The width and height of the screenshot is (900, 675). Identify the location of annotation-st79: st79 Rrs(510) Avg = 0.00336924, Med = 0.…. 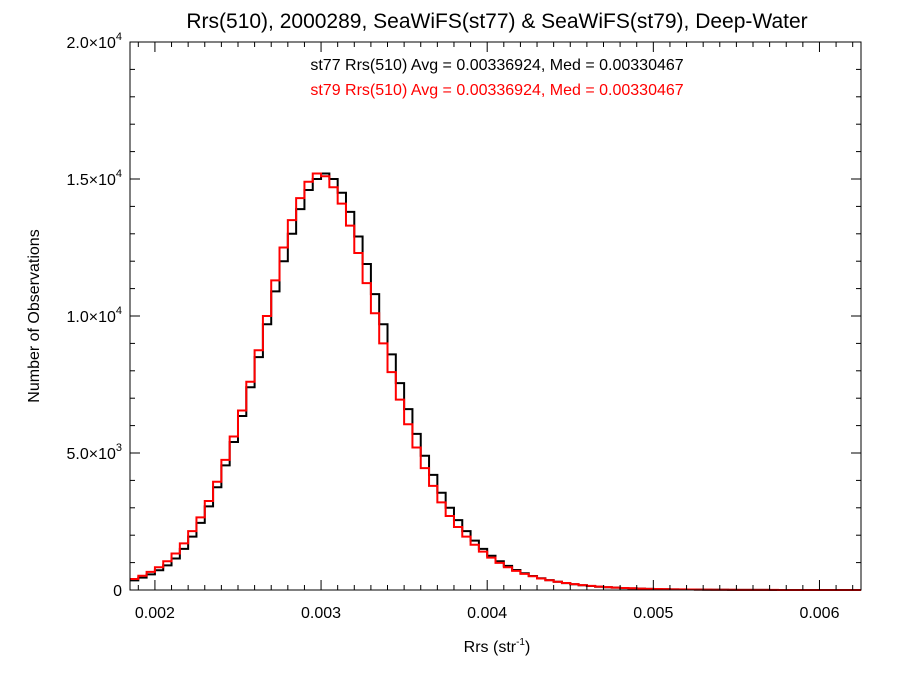
(496, 90).